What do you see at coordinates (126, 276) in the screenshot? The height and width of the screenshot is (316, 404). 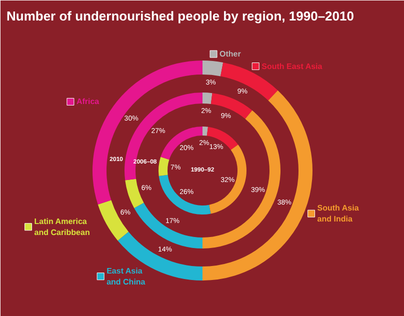 I see `legend-label: East Asia and China` at bounding box center [126, 276].